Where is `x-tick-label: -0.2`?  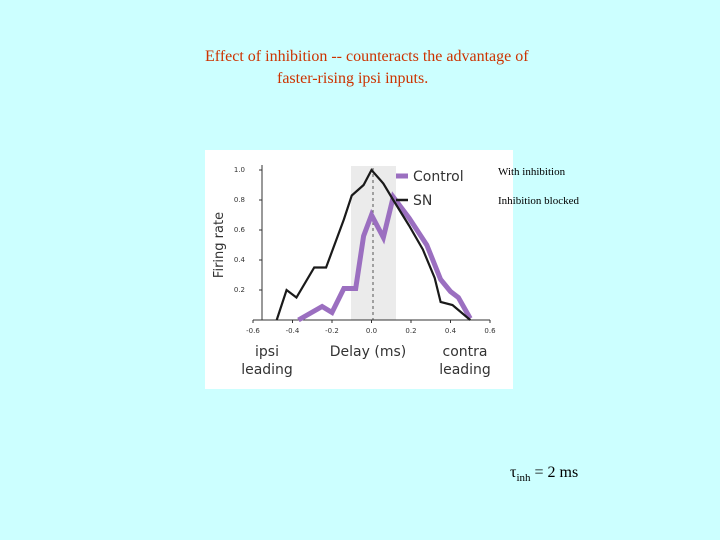 x-tick-label: -0.2 is located at coordinates (332, 331).